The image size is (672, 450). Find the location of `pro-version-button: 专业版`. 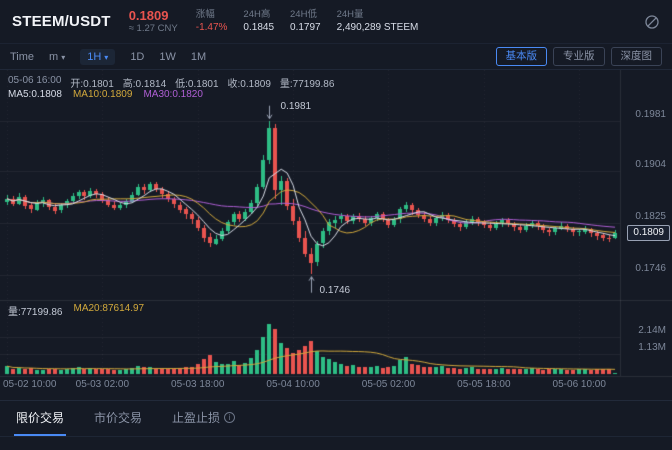

pro-version-button: 专业版 is located at coordinates (579, 56).